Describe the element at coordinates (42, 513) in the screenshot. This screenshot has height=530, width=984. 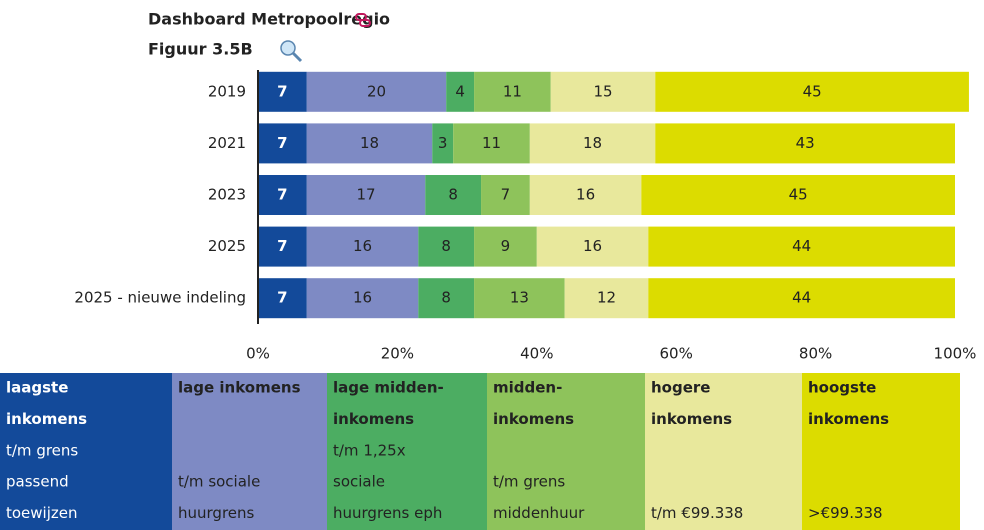
I see `legend-cell: toewijzen` at that location.